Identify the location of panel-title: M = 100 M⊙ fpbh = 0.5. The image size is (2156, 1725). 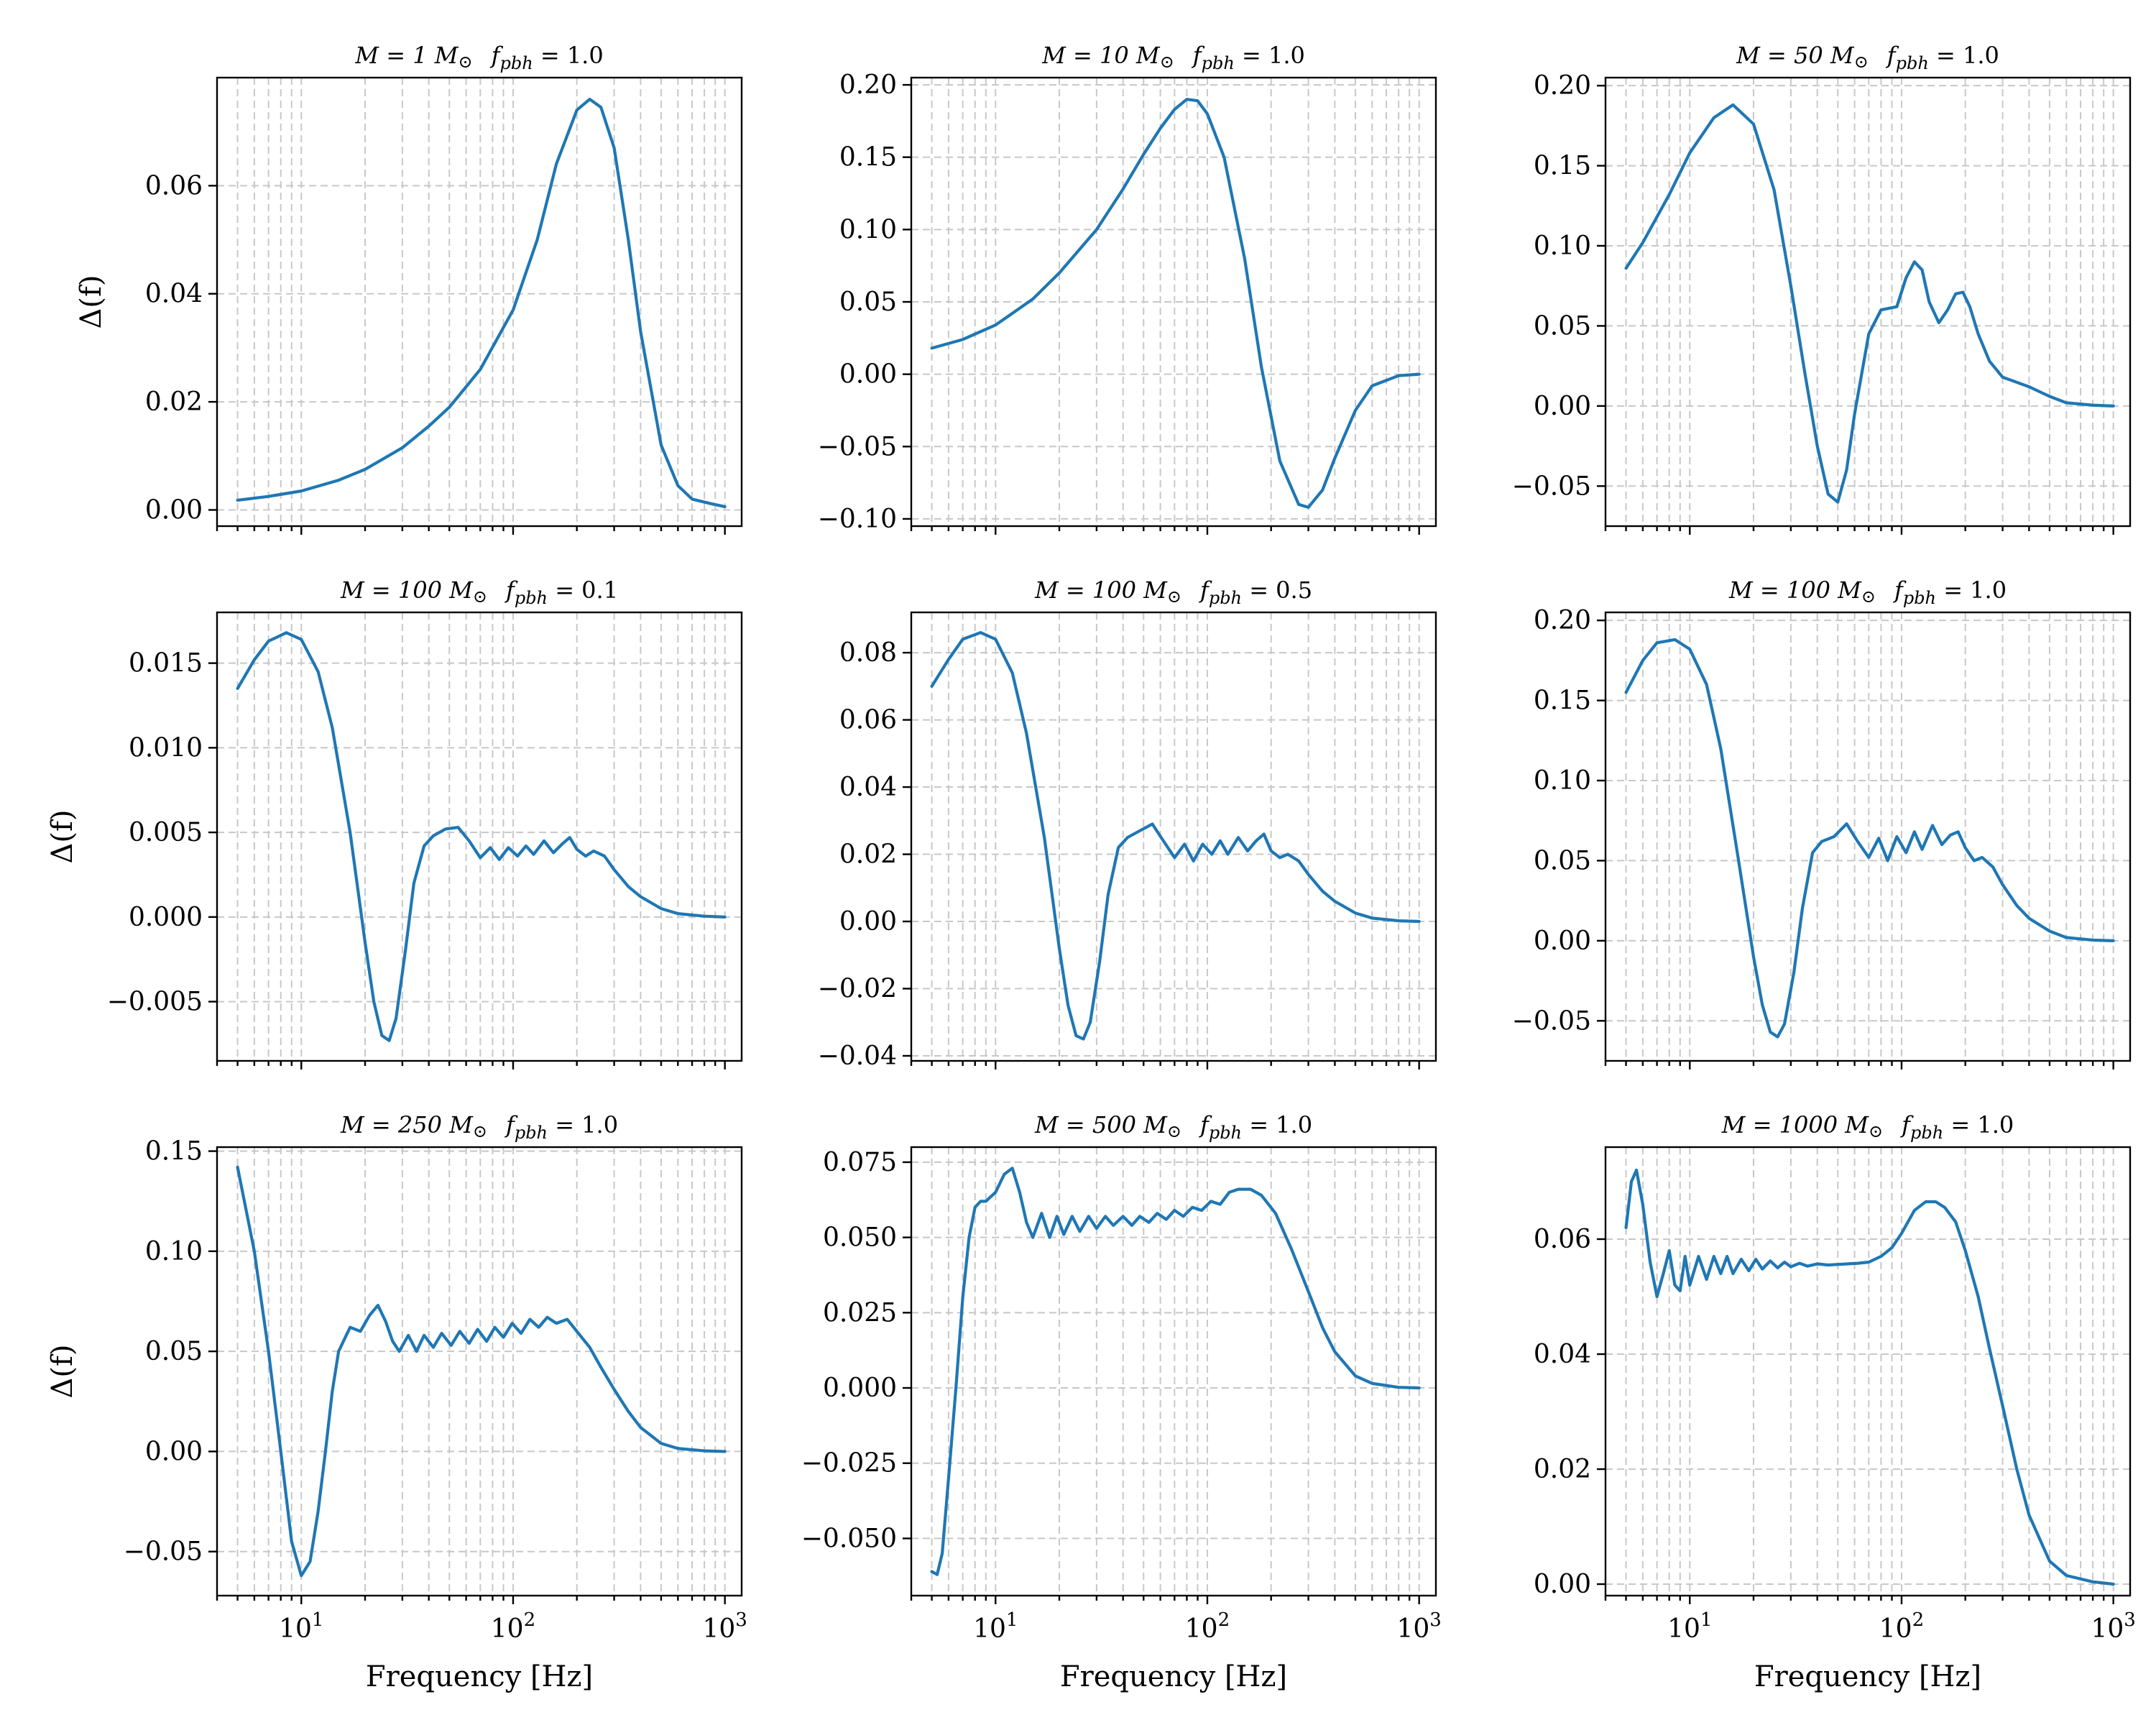
(1173, 592).